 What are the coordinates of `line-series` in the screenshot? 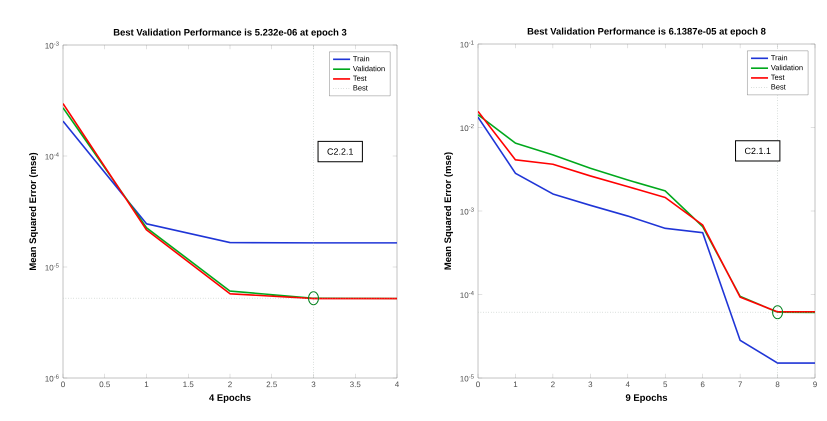 It's located at (230, 182).